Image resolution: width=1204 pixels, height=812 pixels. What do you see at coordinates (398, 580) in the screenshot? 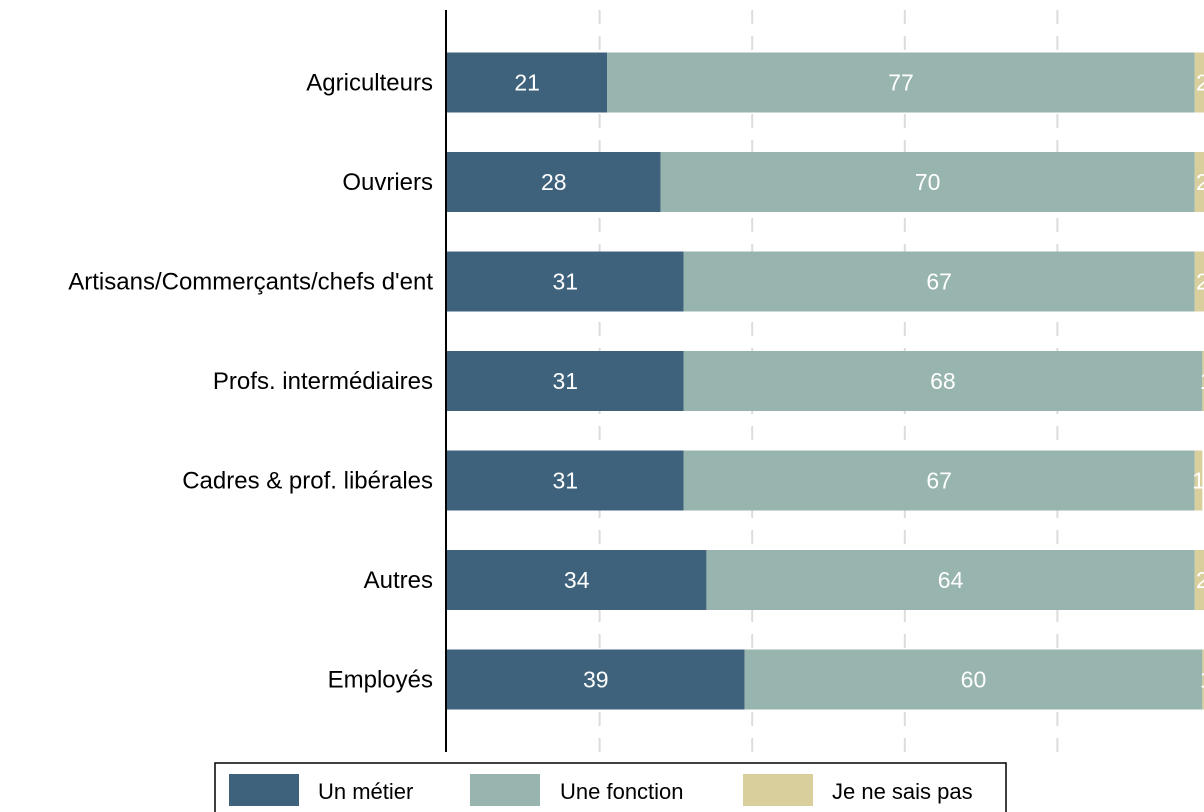
I see `category-label: Autres` at bounding box center [398, 580].